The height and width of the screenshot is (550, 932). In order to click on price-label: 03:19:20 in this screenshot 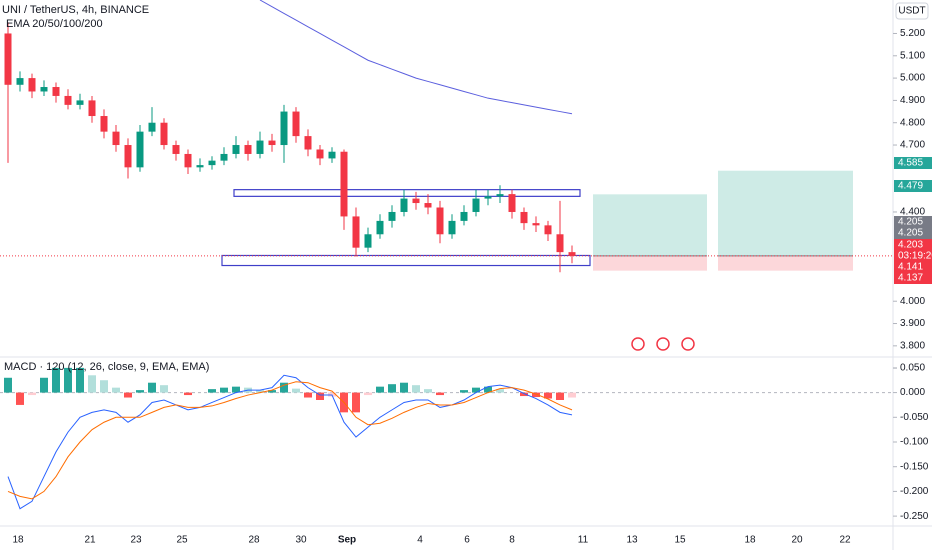, I will do `click(915, 256)`.